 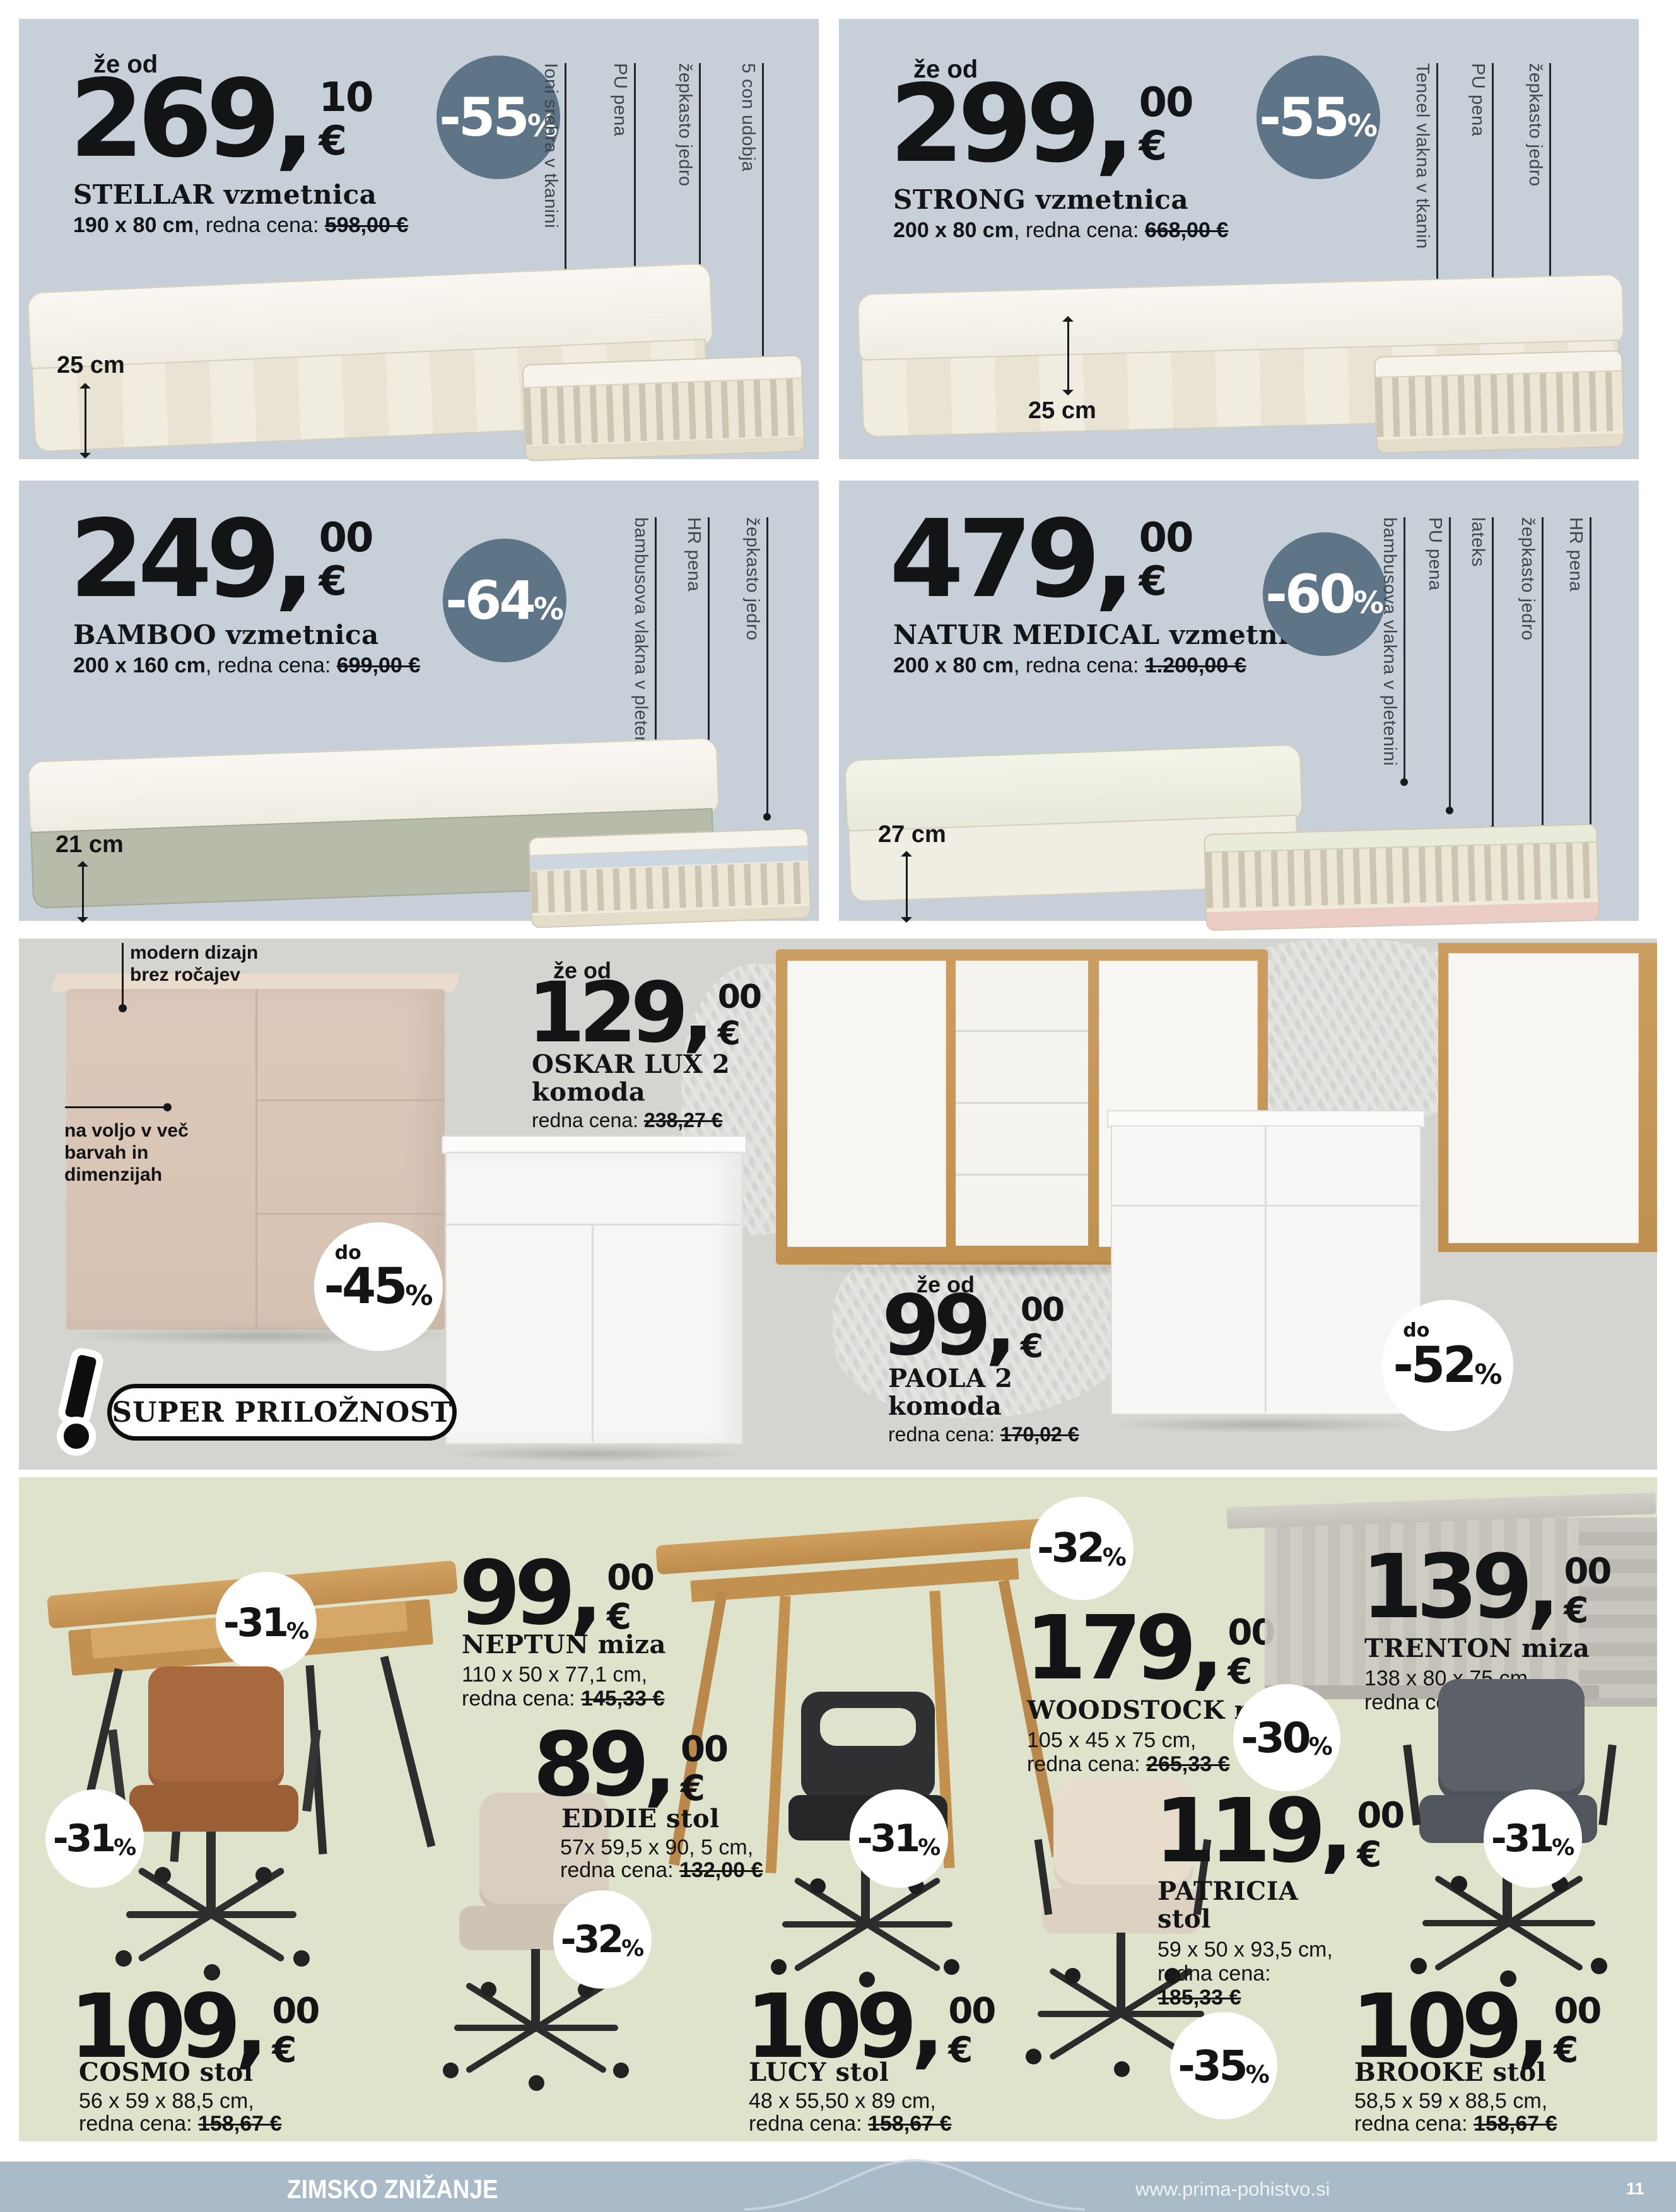 What do you see at coordinates (1579, 689) in the screenshot?
I see `feature-callout: HR pena` at bounding box center [1579, 689].